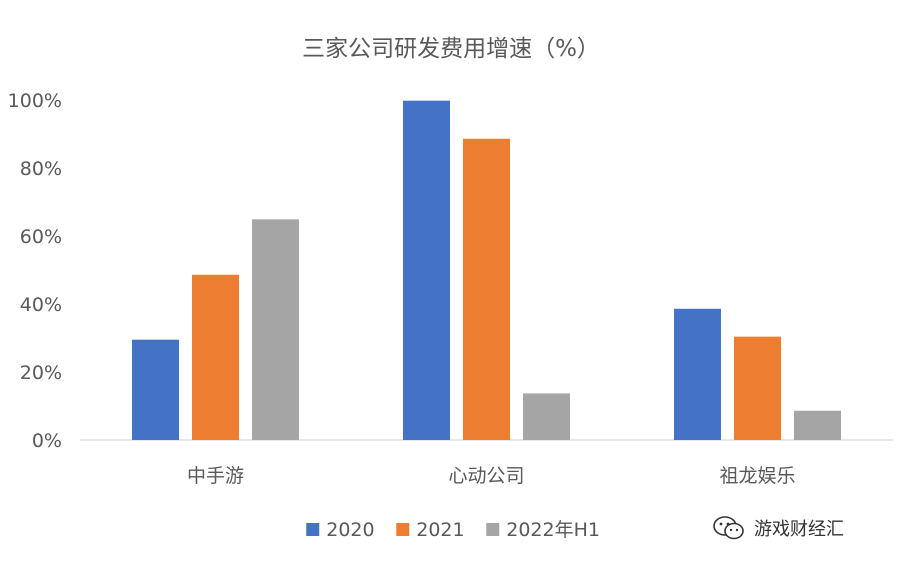  I want to click on y-tick-label: 0%, so click(47, 441).